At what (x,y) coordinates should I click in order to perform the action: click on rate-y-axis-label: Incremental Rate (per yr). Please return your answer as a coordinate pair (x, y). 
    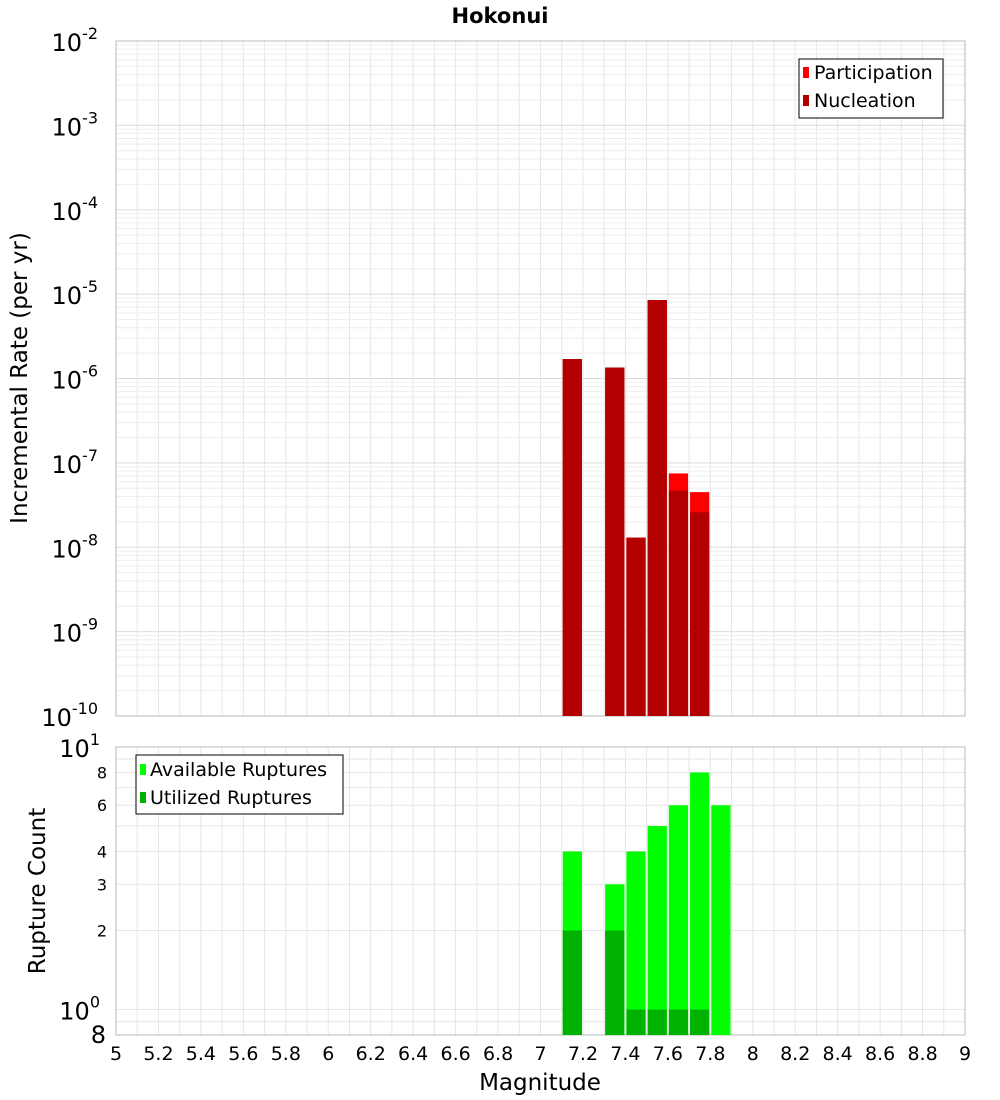
    Looking at the image, I should click on (20, 378).